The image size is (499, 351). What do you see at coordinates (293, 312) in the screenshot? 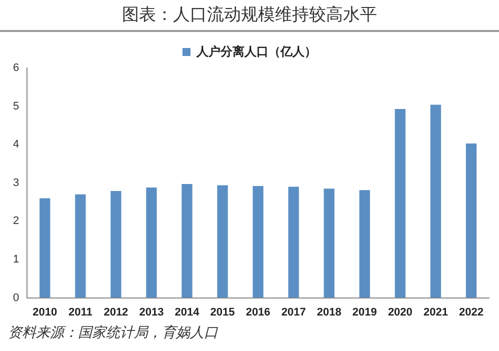
I see `x-tick-label: 2017` at bounding box center [293, 312].